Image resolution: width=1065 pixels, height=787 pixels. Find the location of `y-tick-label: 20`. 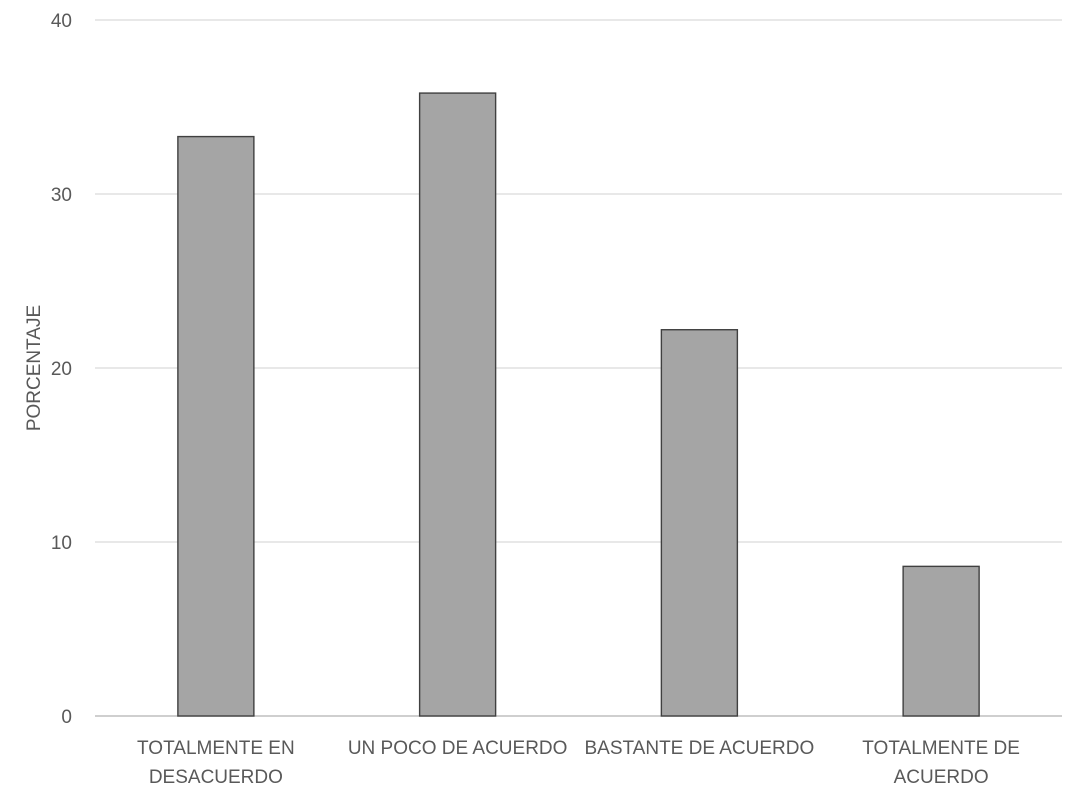

y-tick-label: 20 is located at coordinates (61, 369).